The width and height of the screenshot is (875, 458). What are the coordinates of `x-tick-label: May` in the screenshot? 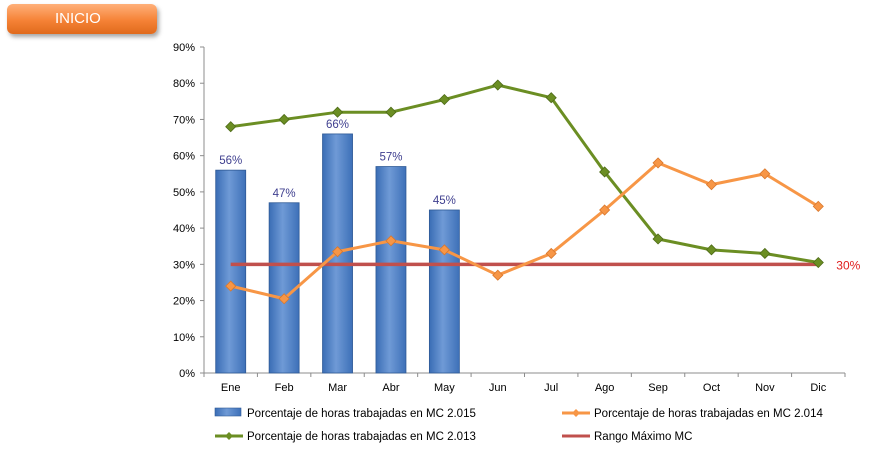 It's located at (444, 388).